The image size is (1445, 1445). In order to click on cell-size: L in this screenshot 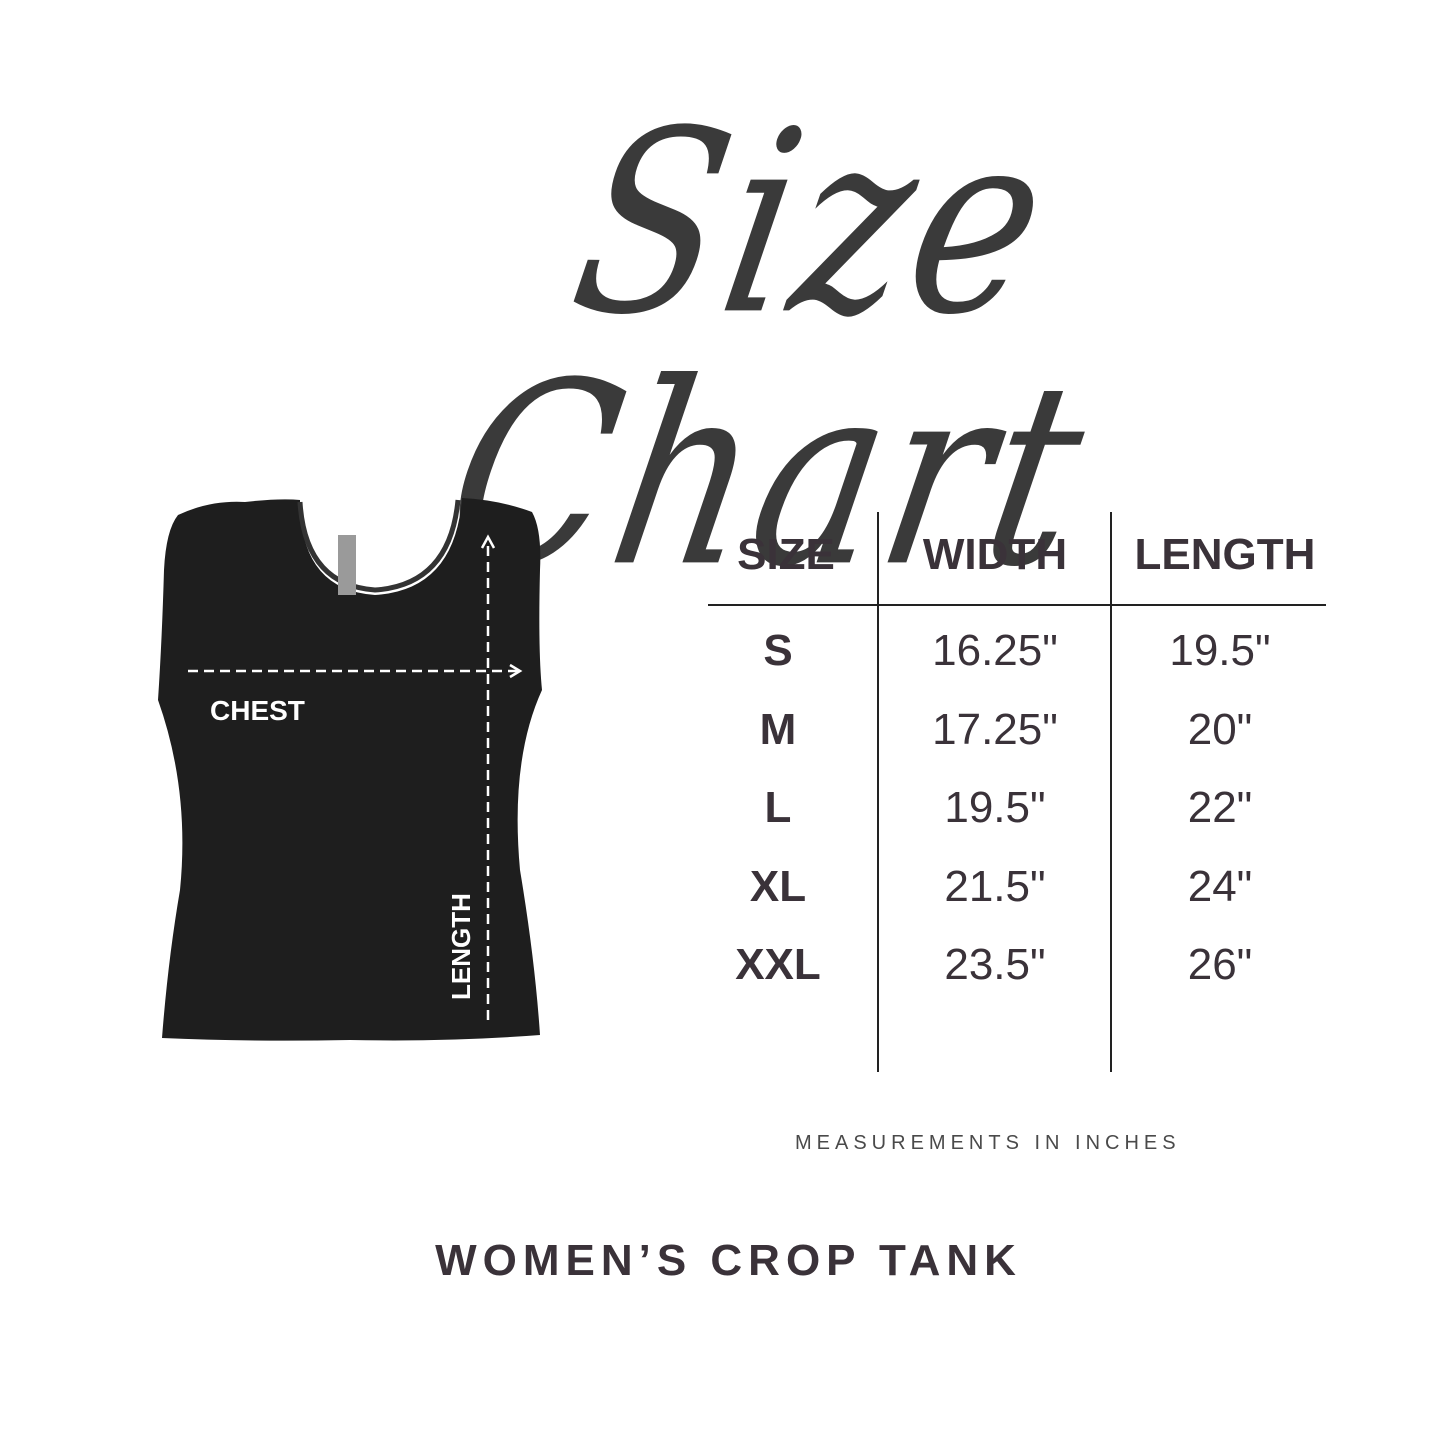, I will do `click(778, 807)`.